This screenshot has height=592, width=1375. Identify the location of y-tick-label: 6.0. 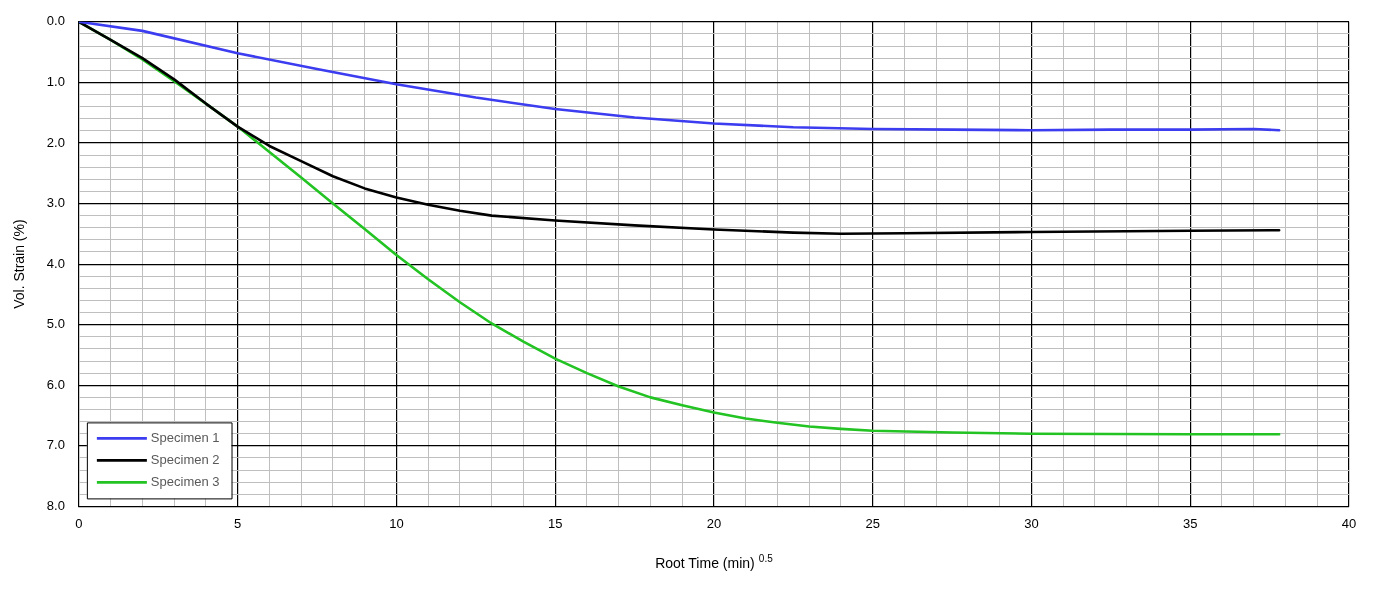
(55, 384).